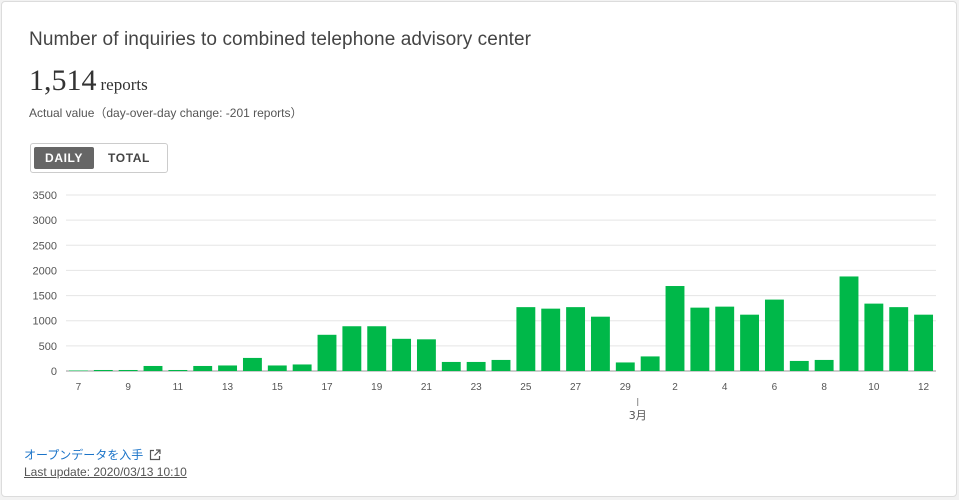 The height and width of the screenshot is (500, 959). What do you see at coordinates (129, 158) in the screenshot?
I see `total-button: TOTAL` at bounding box center [129, 158].